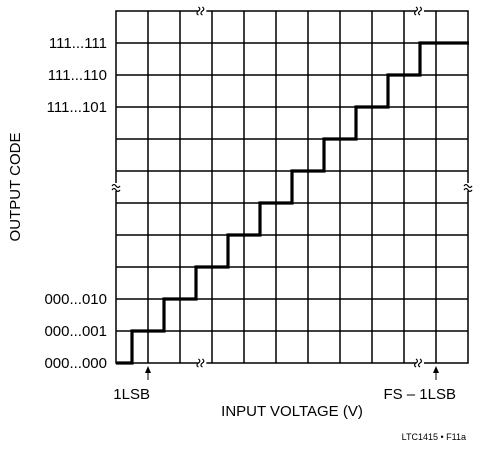  Describe the element at coordinates (131, 394) in the screenshot. I see `x-annotation-1lsb: 1LSB` at that location.